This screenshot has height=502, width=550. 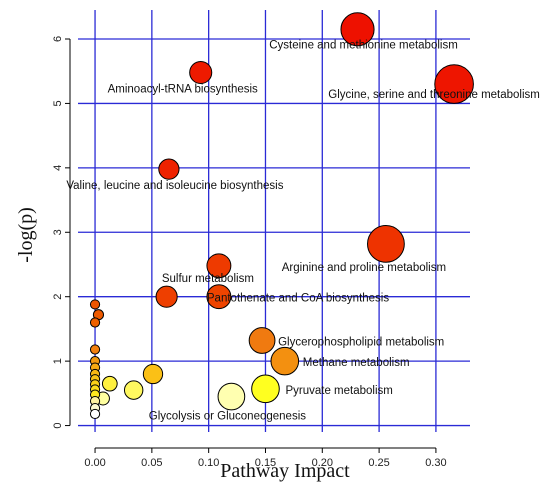 I want to click on x-axis-title: Pathway Impact, so click(x=285, y=471).